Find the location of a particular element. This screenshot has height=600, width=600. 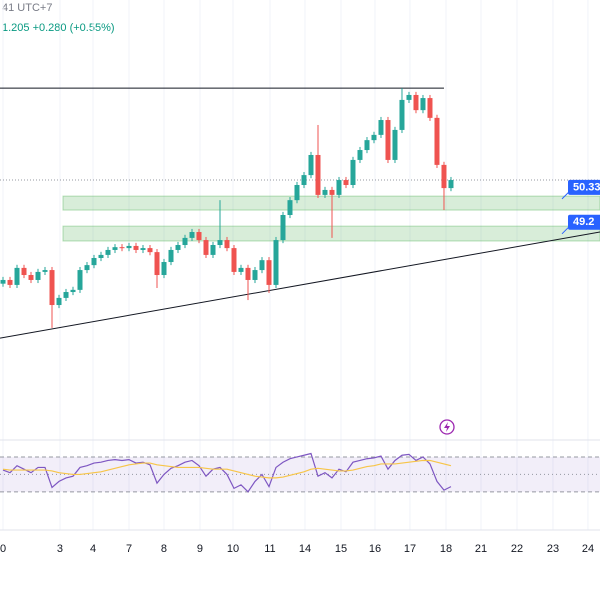

x-tick-label: 24 is located at coordinates (588, 549).